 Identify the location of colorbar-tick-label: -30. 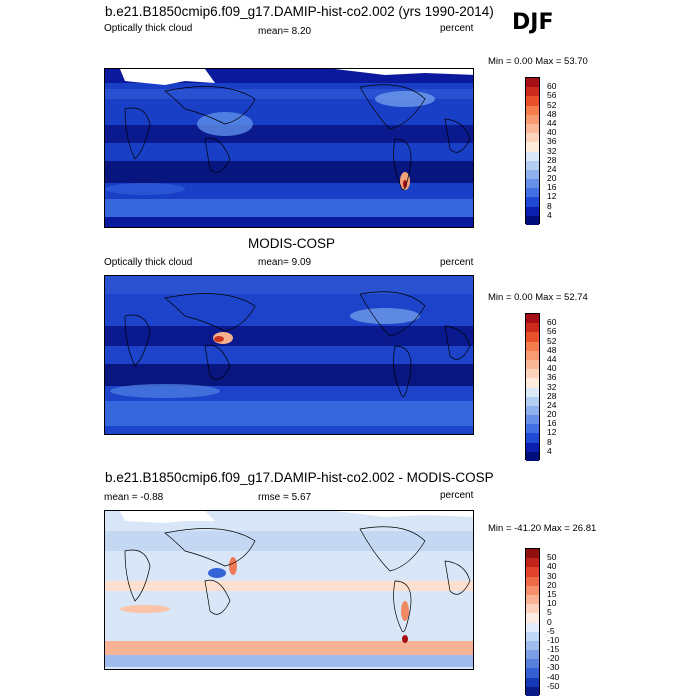
(553, 667).